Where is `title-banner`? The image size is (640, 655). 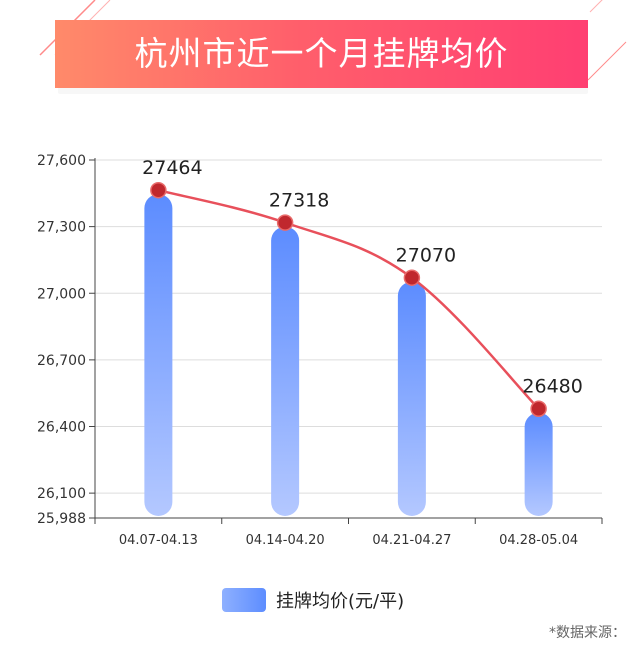
title-banner is located at coordinates (321, 54).